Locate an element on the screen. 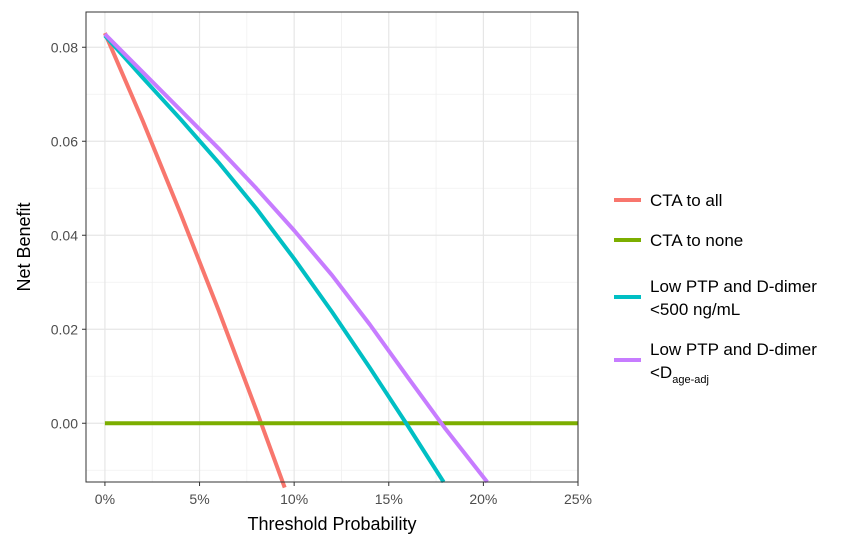  x-axis-title: Threshold Probability is located at coordinates (331, 524).